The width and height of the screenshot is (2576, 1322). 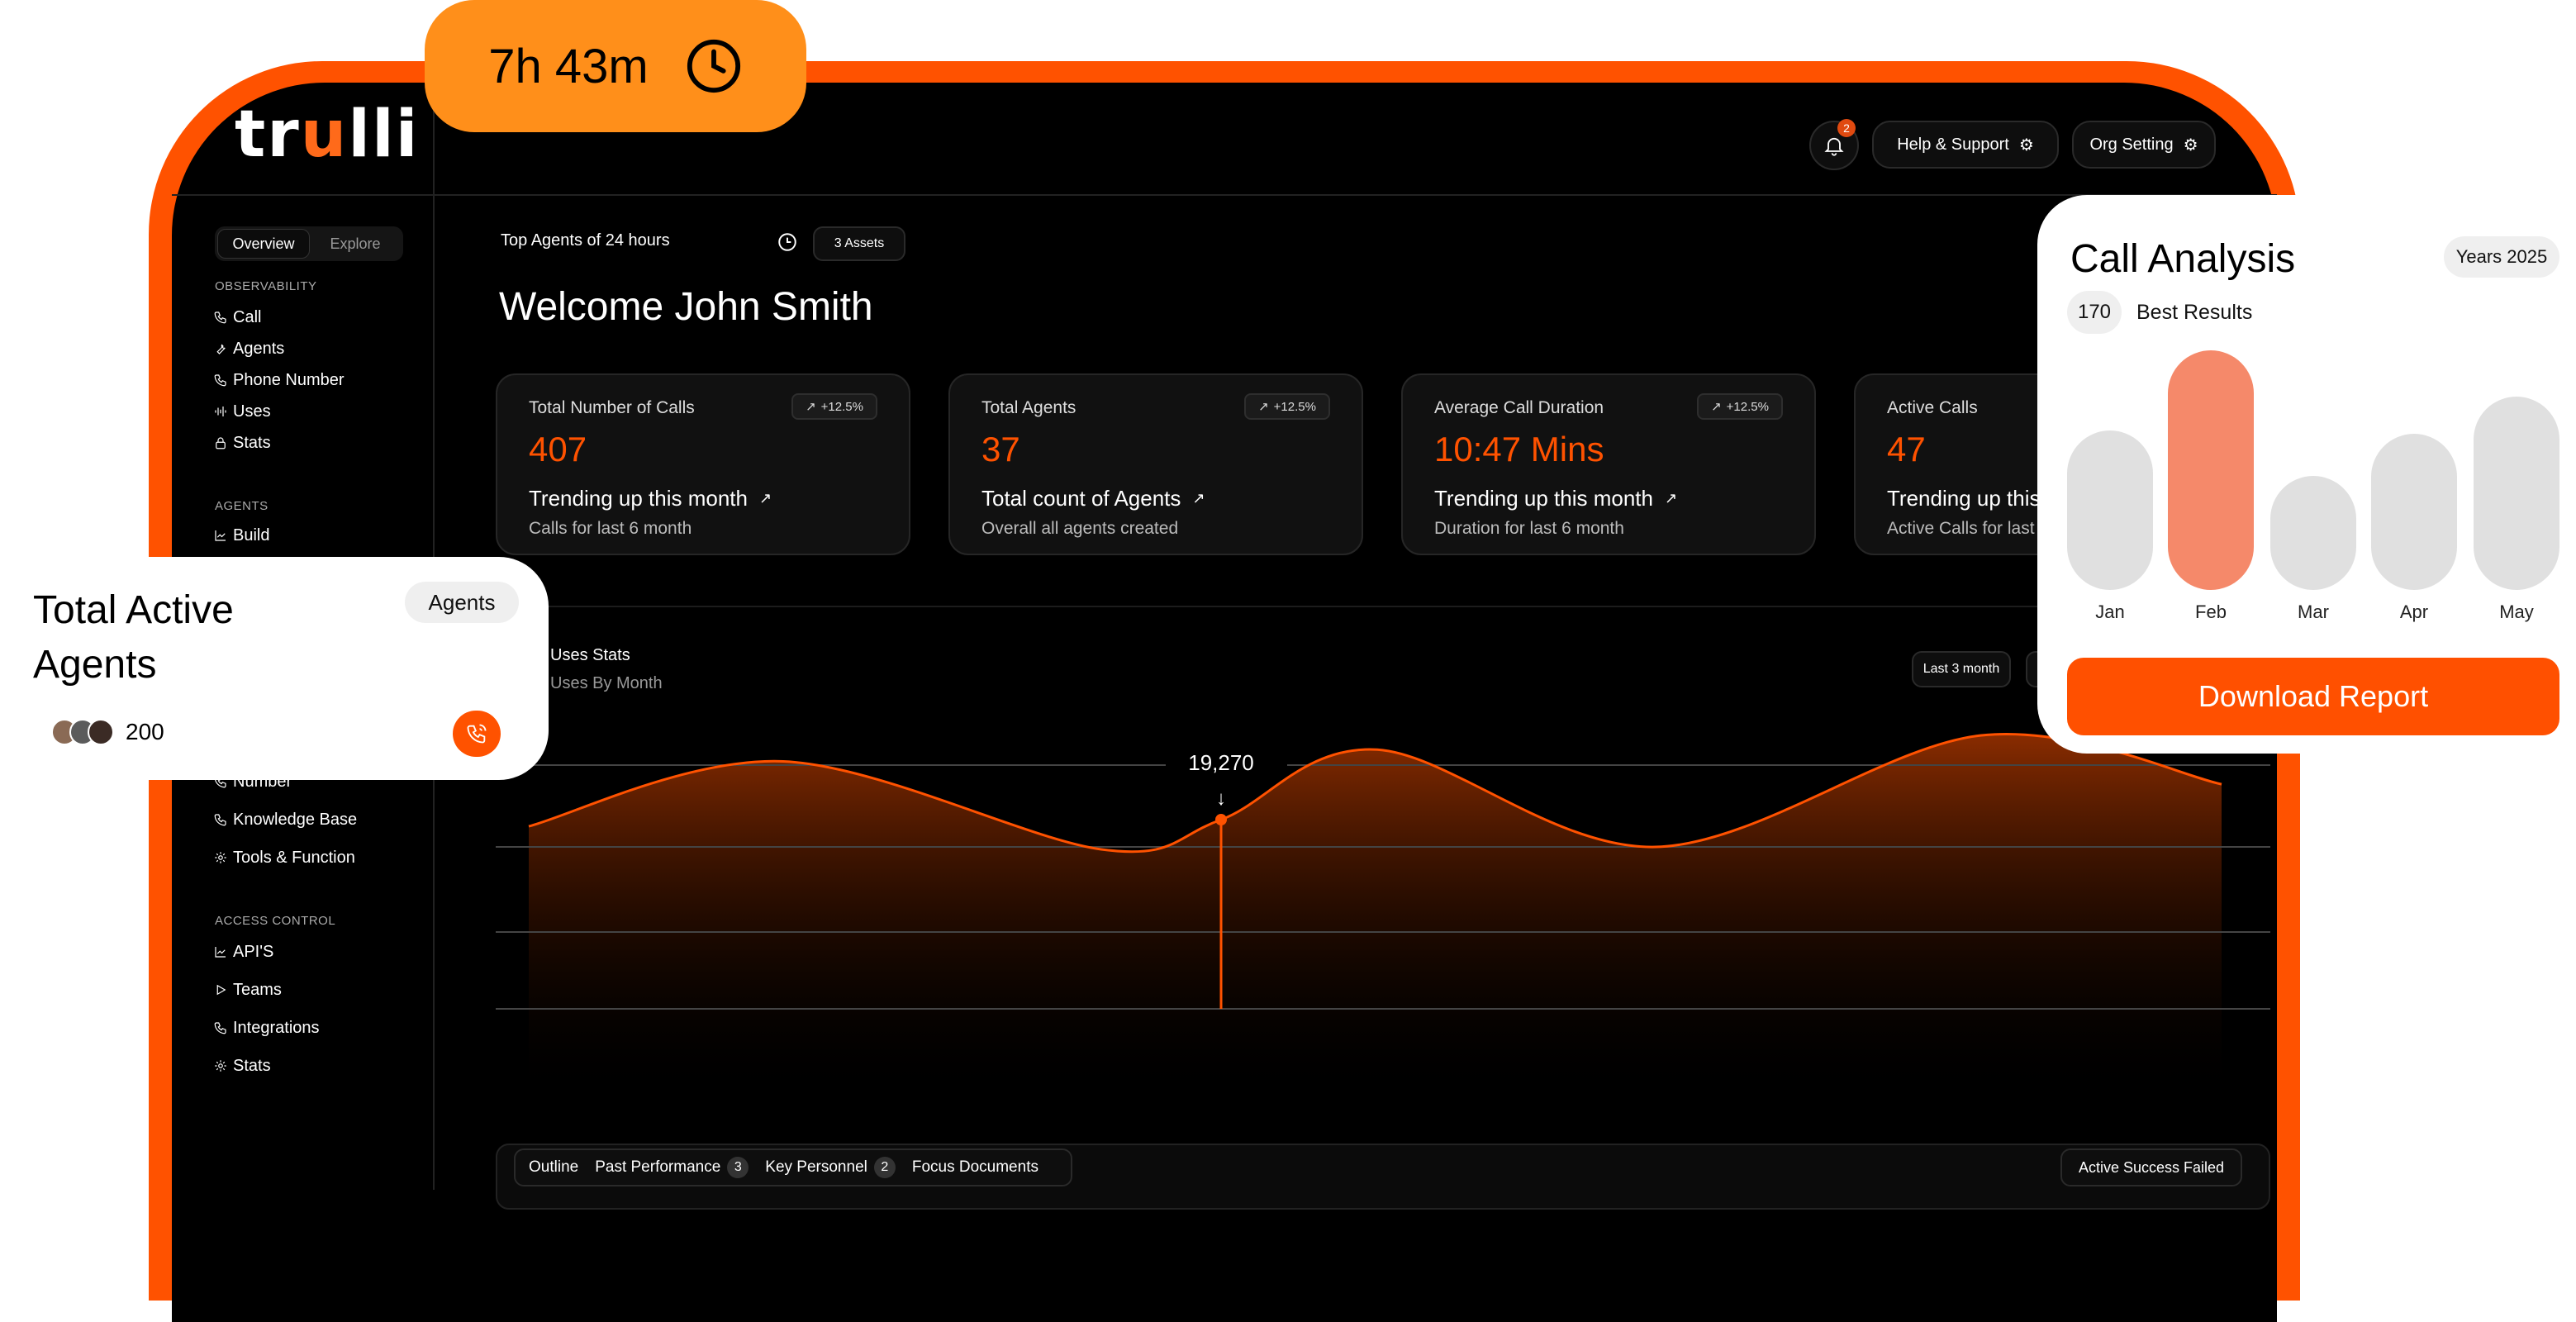 I want to click on org-setting-button: Org Setting ⚙, so click(x=2144, y=145).